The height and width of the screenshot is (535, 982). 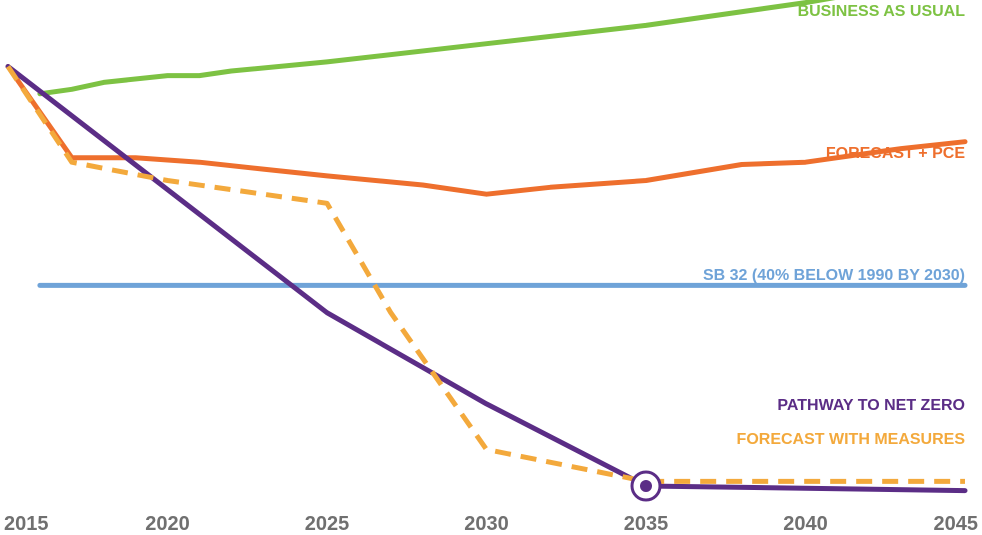 I want to click on x-tick-label: 2030, so click(x=486, y=524).